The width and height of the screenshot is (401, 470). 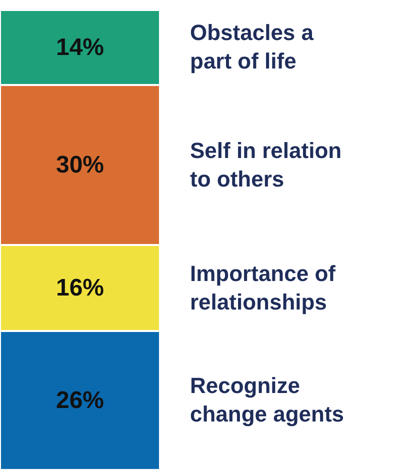 What do you see at coordinates (252, 47) in the screenshot?
I see `series-label: Obstacles a part of life` at bounding box center [252, 47].